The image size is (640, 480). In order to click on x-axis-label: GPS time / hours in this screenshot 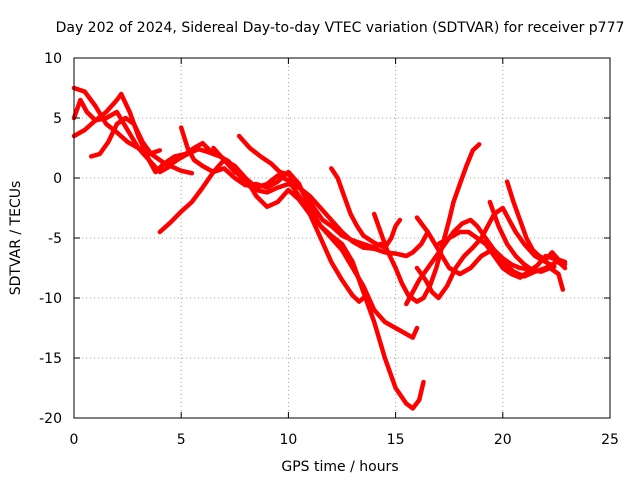, I will do `click(339, 467)`.